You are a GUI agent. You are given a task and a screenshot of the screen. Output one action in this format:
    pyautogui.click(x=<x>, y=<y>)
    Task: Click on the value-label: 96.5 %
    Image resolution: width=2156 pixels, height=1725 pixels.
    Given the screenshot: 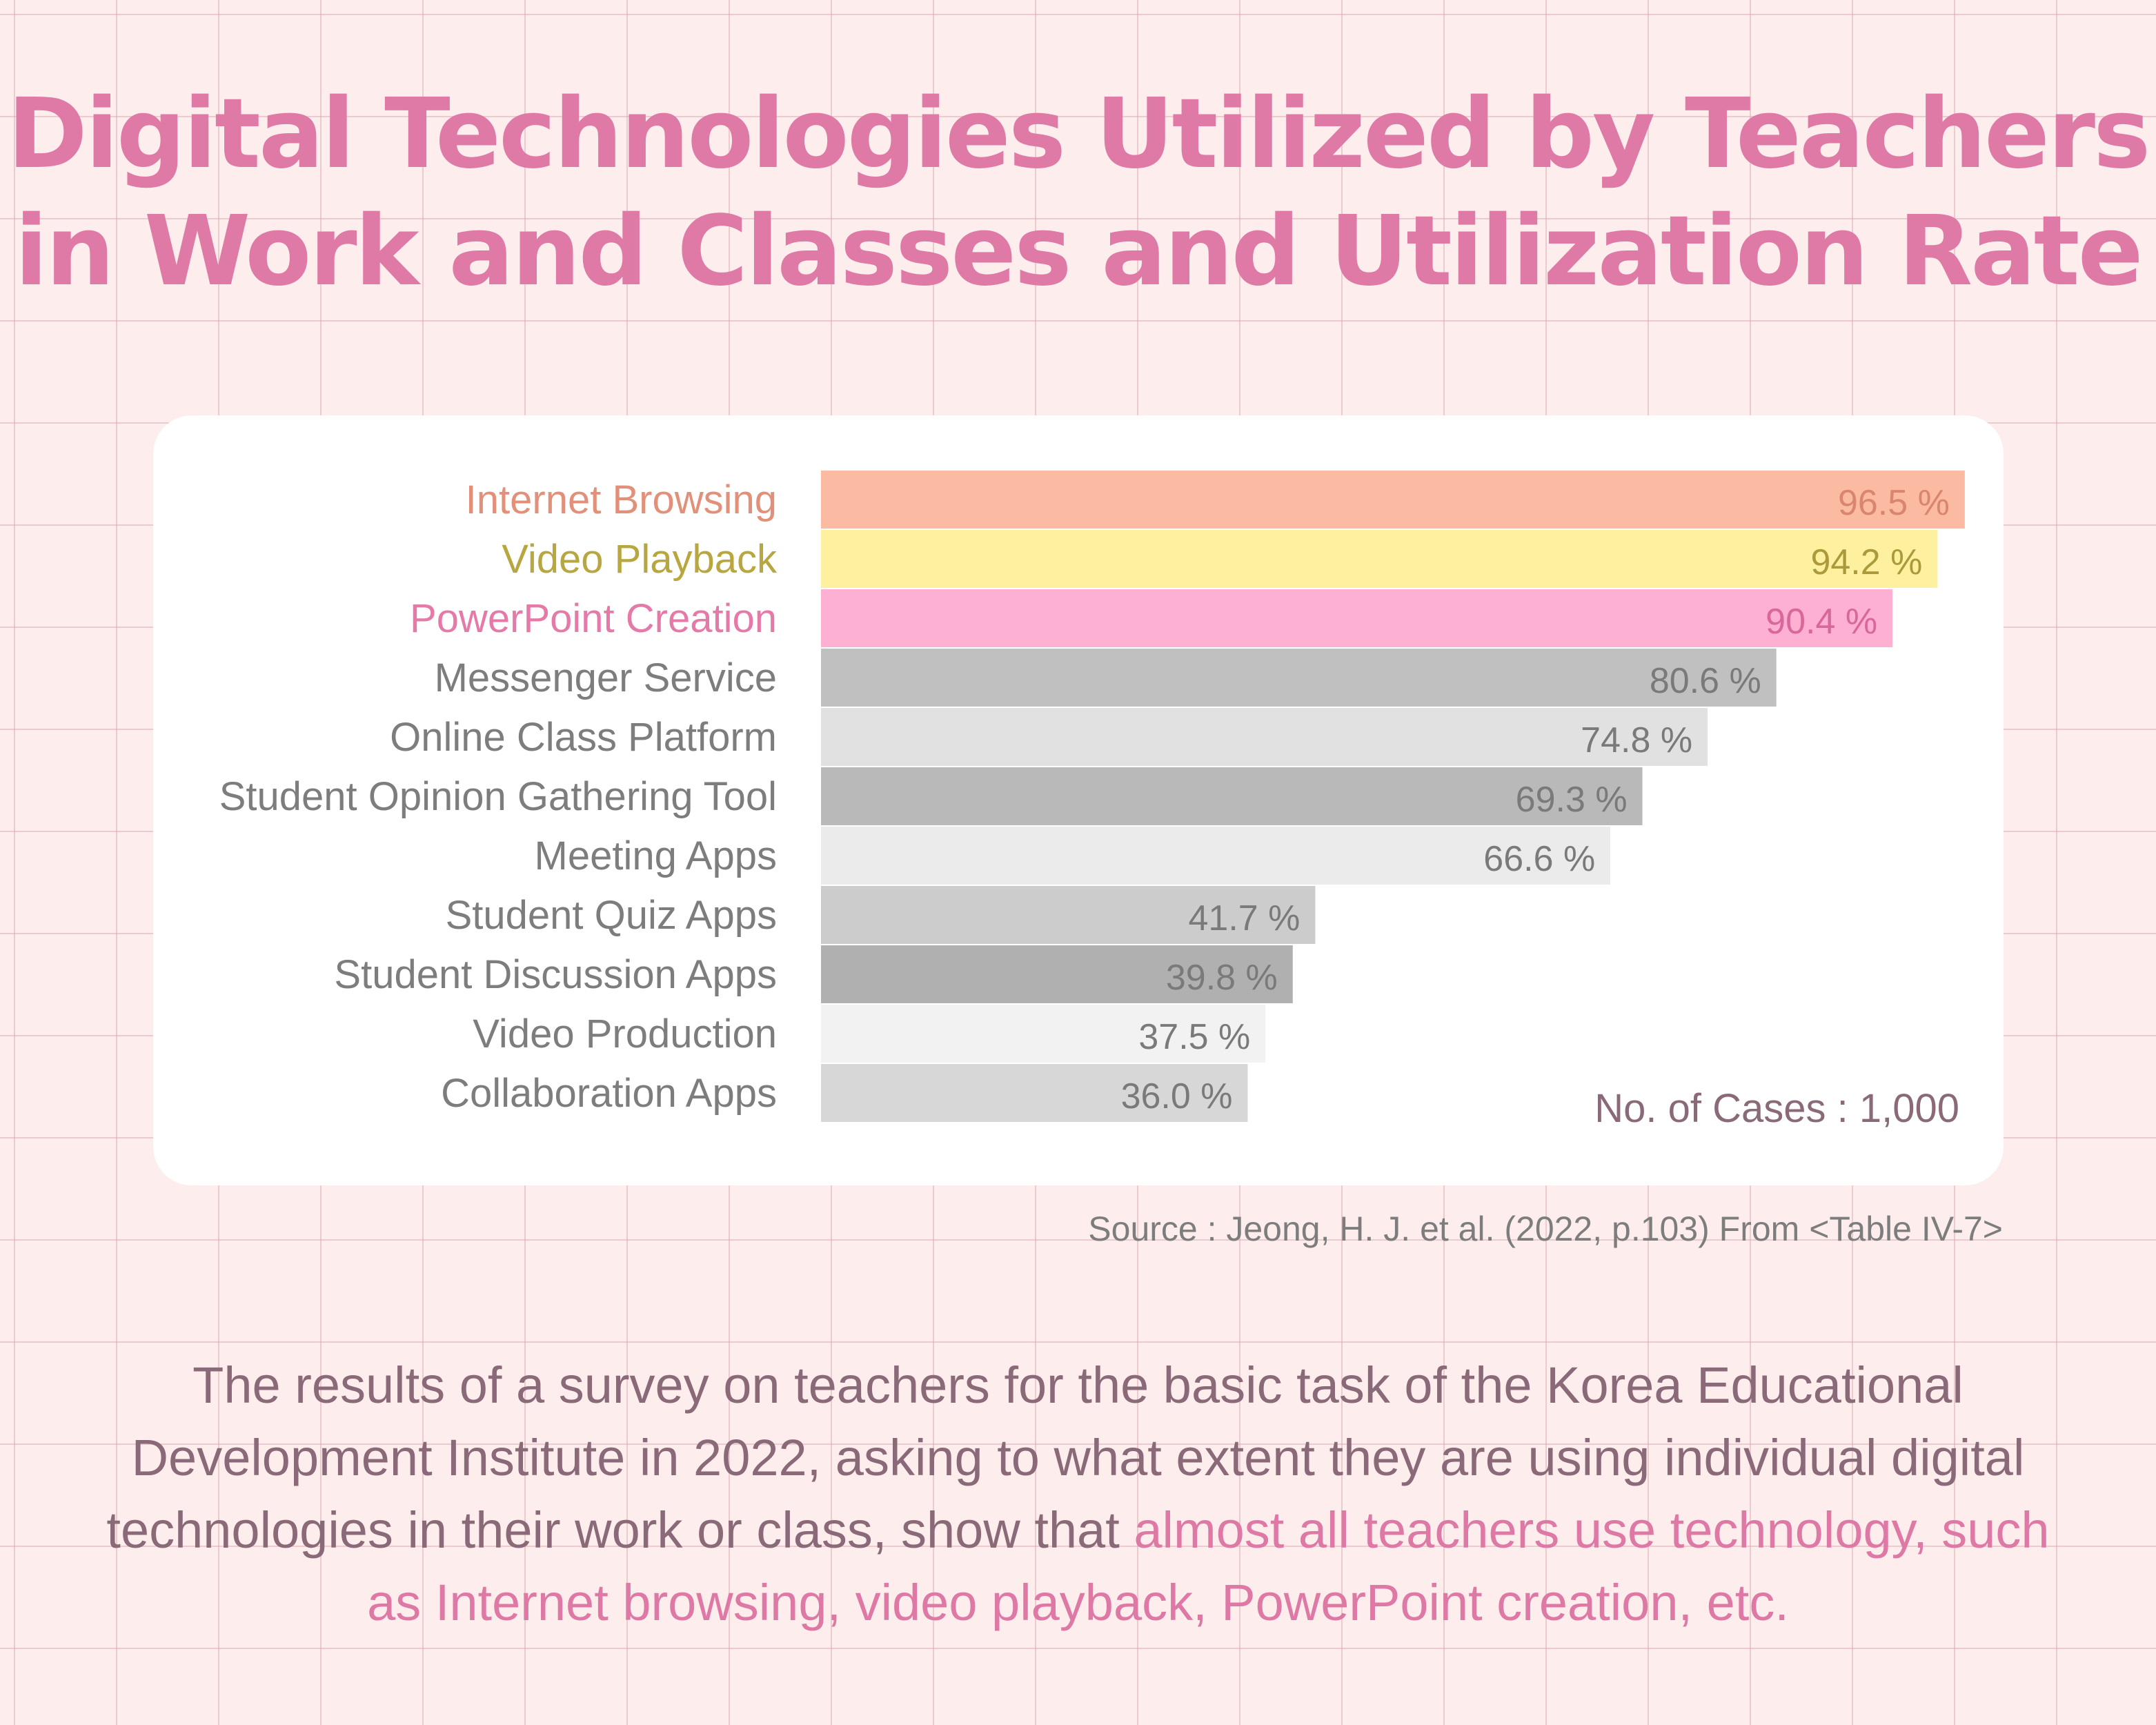 What is the action you would take?
    pyautogui.click(x=1894, y=503)
    